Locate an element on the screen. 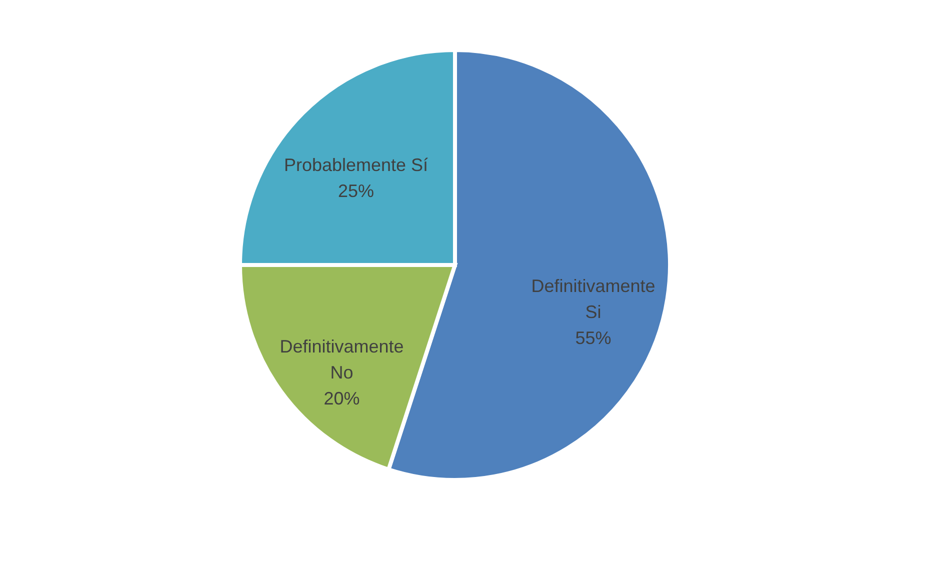  slice-label: Definitivamente Si is located at coordinates (593, 299).